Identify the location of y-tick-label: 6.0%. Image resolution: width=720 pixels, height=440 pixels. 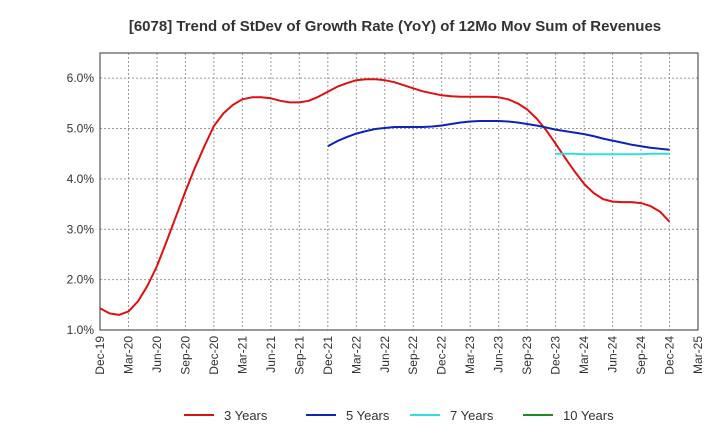
(81, 78).